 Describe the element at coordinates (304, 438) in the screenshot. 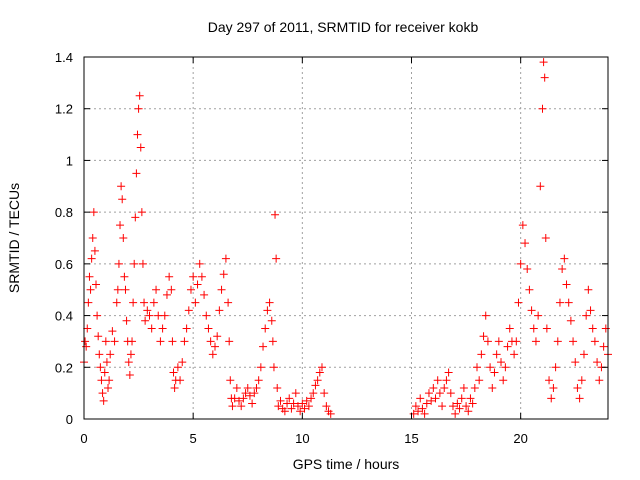

I see `x-axis-tick-labels: 0 5 10 15 20` at that location.